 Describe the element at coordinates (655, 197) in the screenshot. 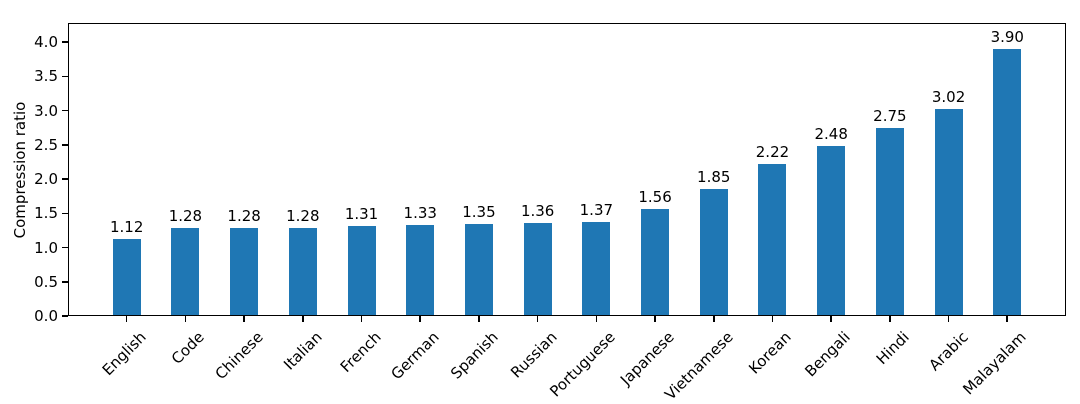

I see `bar-value-label: 1.56` at that location.